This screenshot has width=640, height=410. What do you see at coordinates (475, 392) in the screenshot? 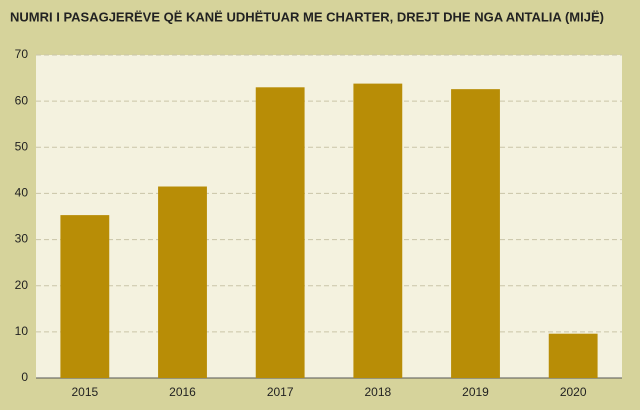
I see `x-tick-label: 2019` at bounding box center [475, 392].